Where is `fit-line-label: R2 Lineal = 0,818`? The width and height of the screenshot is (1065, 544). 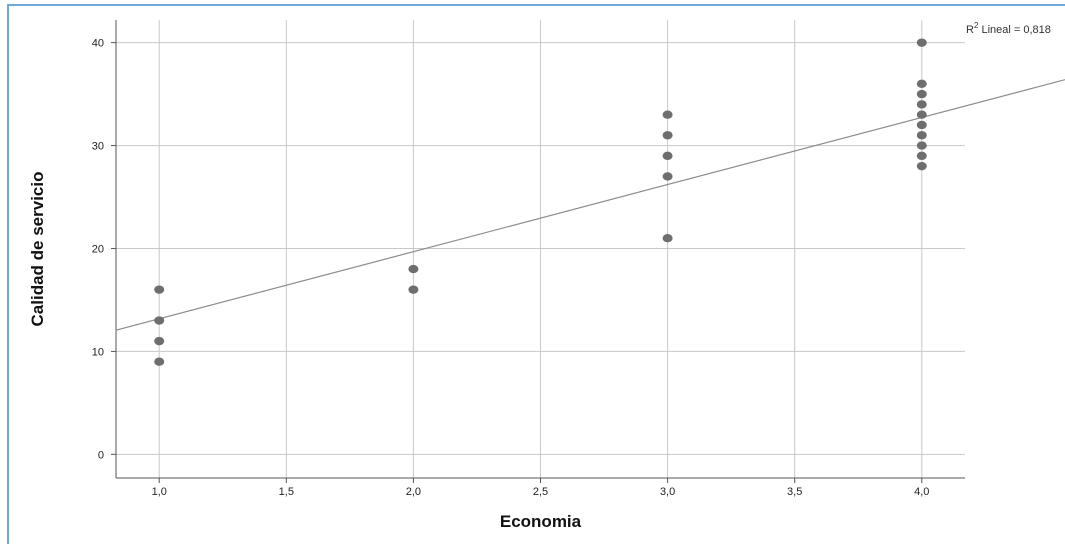
fit-line-label: R2 Lineal = 0,818 is located at coordinates (1008, 28).